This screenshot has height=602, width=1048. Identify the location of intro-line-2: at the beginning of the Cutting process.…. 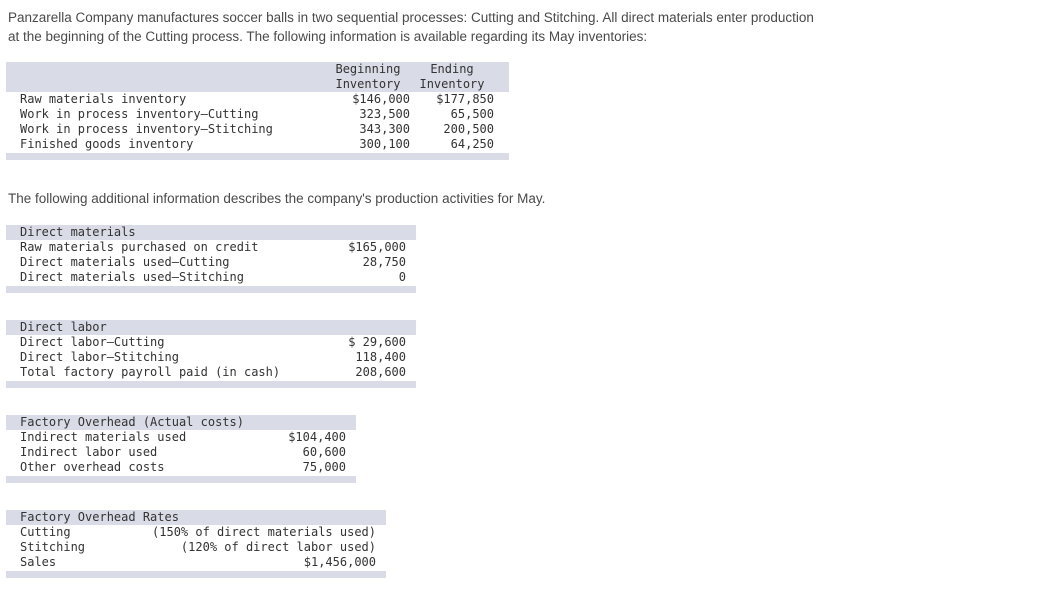
(328, 36).